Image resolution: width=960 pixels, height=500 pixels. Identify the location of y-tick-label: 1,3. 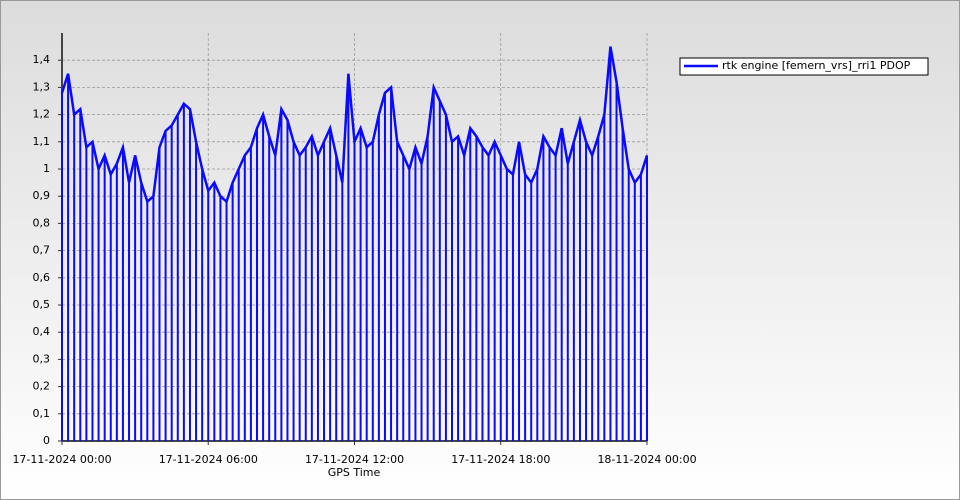
(42, 86).